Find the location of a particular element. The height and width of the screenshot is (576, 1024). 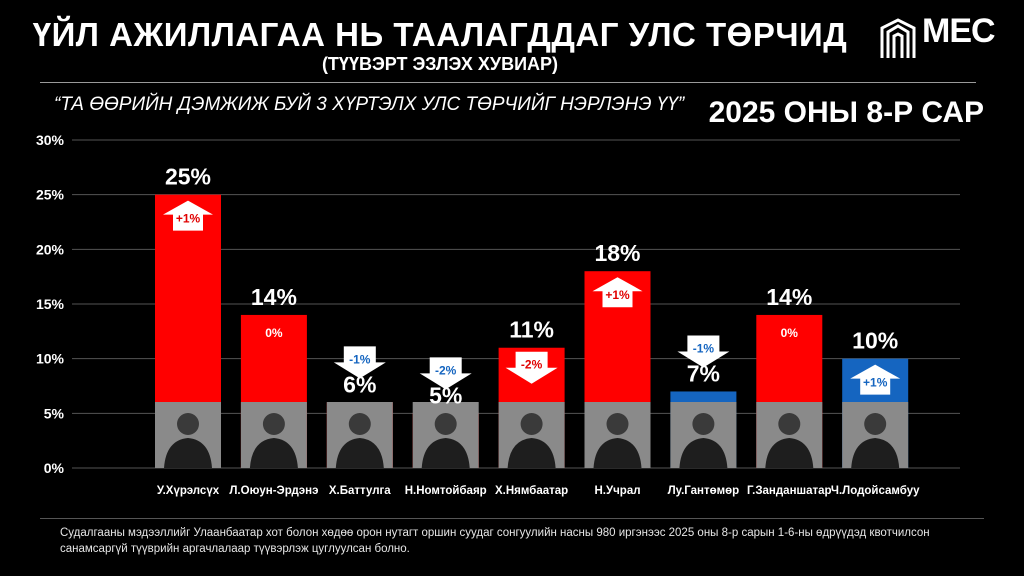

y-tick-label: 10% is located at coordinates (50, 359).